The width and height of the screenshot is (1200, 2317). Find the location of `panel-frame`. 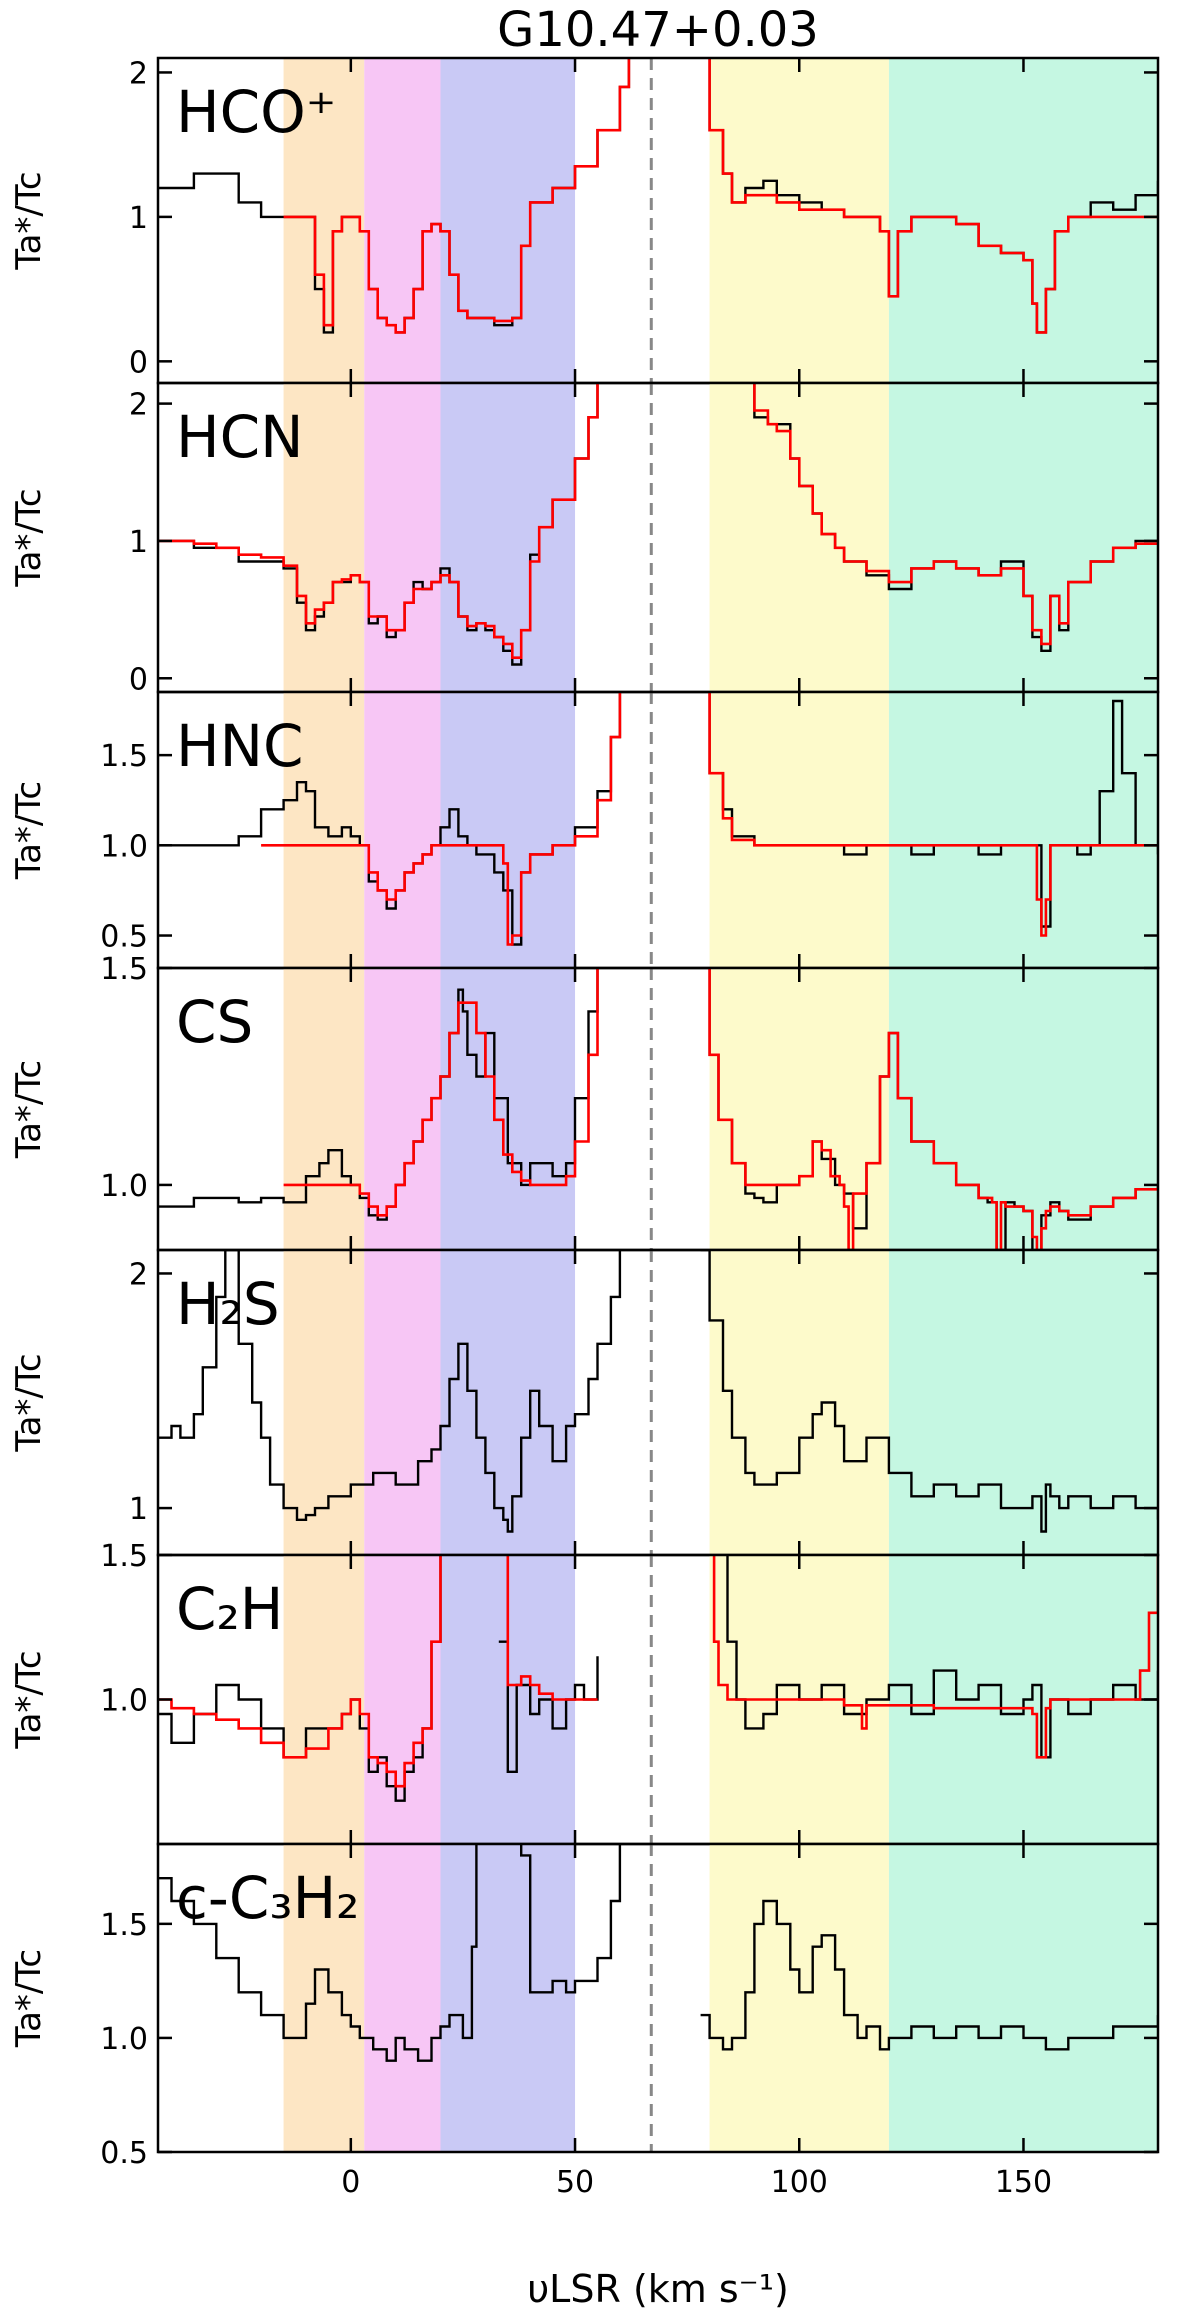

panel-frame is located at coordinates (658, 1998).